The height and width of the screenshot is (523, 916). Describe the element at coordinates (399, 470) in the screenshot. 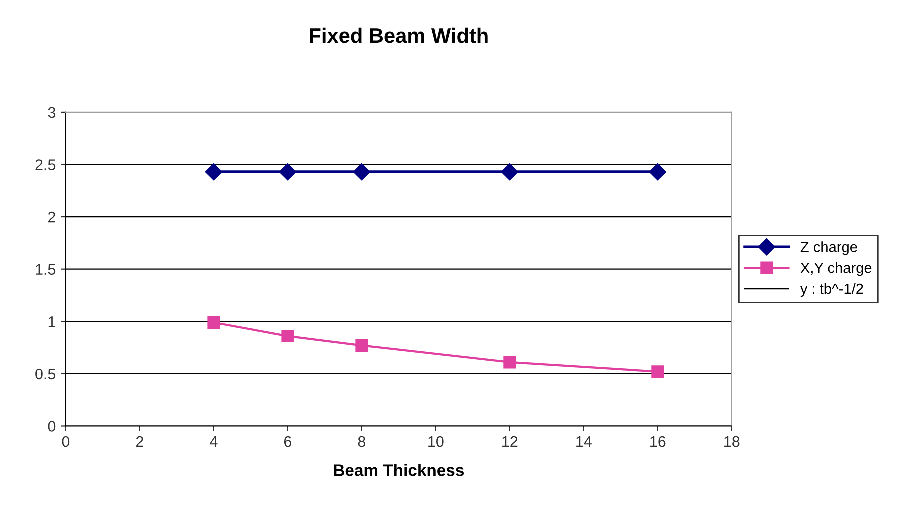

I see `x-axis-title: Beam Thickness` at that location.